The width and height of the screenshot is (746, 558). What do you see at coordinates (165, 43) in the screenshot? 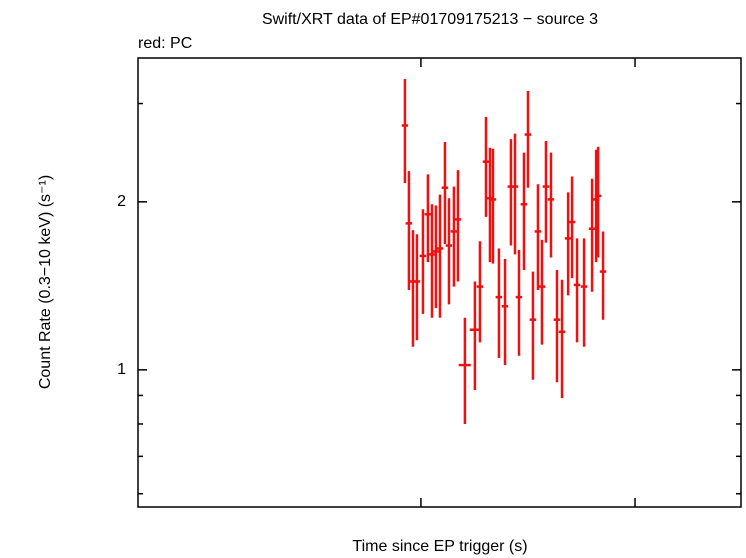
I see `series-label: red: PC` at bounding box center [165, 43].